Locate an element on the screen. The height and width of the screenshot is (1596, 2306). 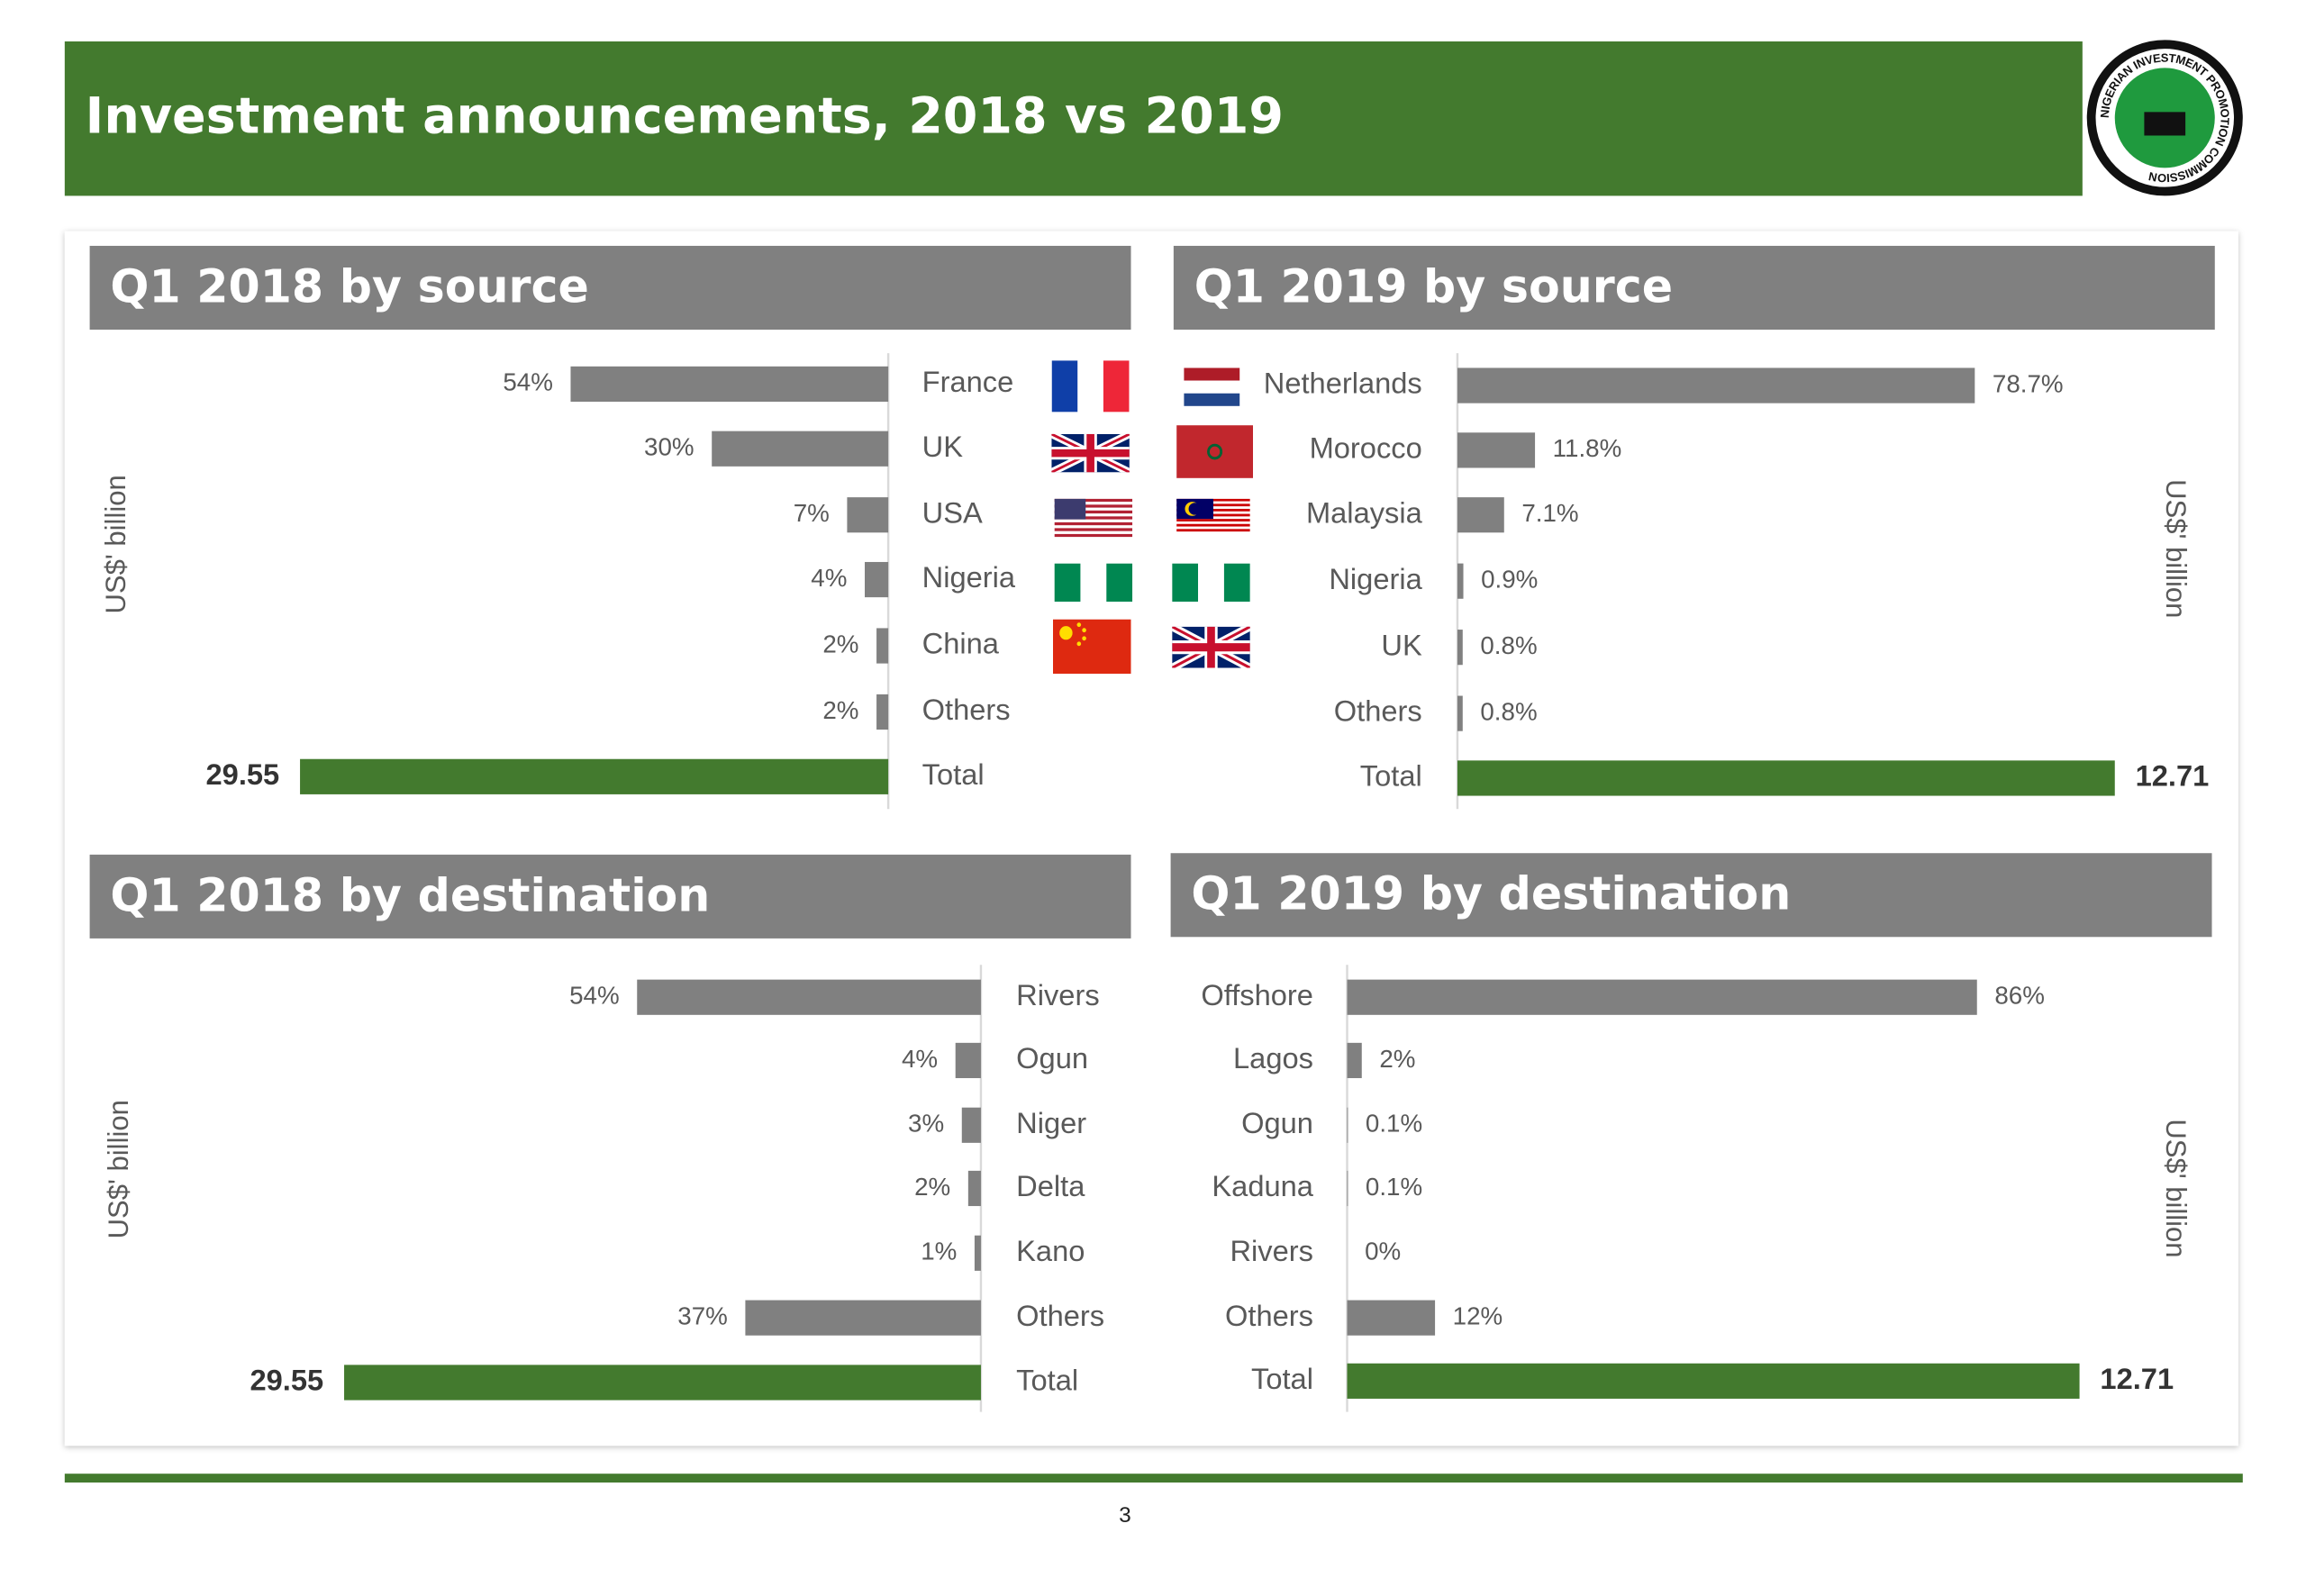
value-label: 0.9% is located at coordinates (1509, 580).